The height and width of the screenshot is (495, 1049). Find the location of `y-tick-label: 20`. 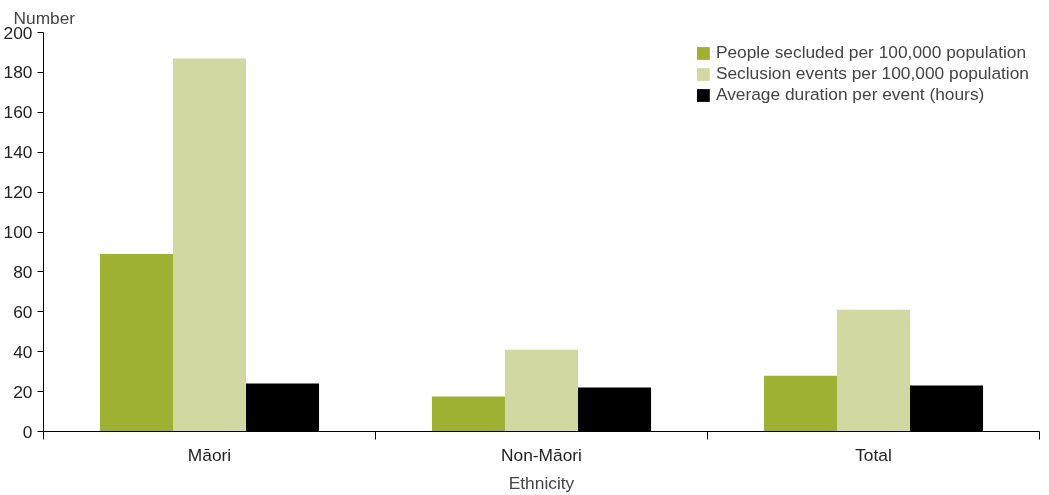

y-tick-label: 20 is located at coordinates (23, 391).